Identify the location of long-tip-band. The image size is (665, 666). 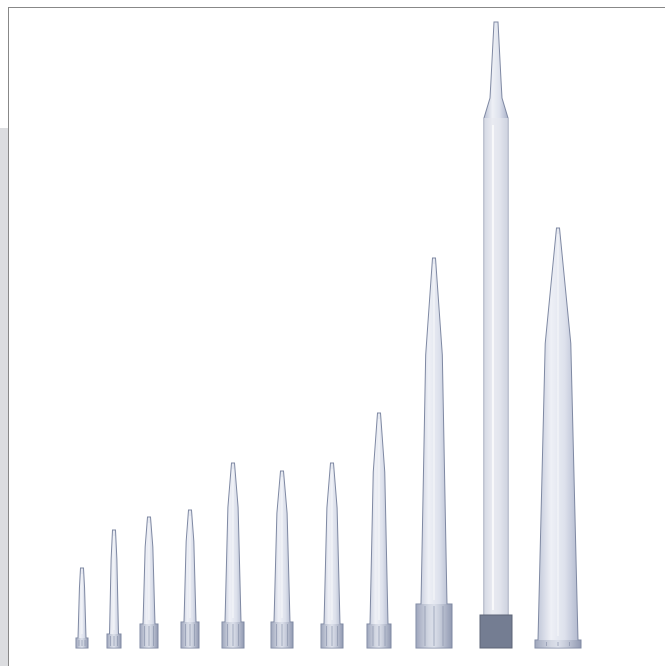
(496, 366).